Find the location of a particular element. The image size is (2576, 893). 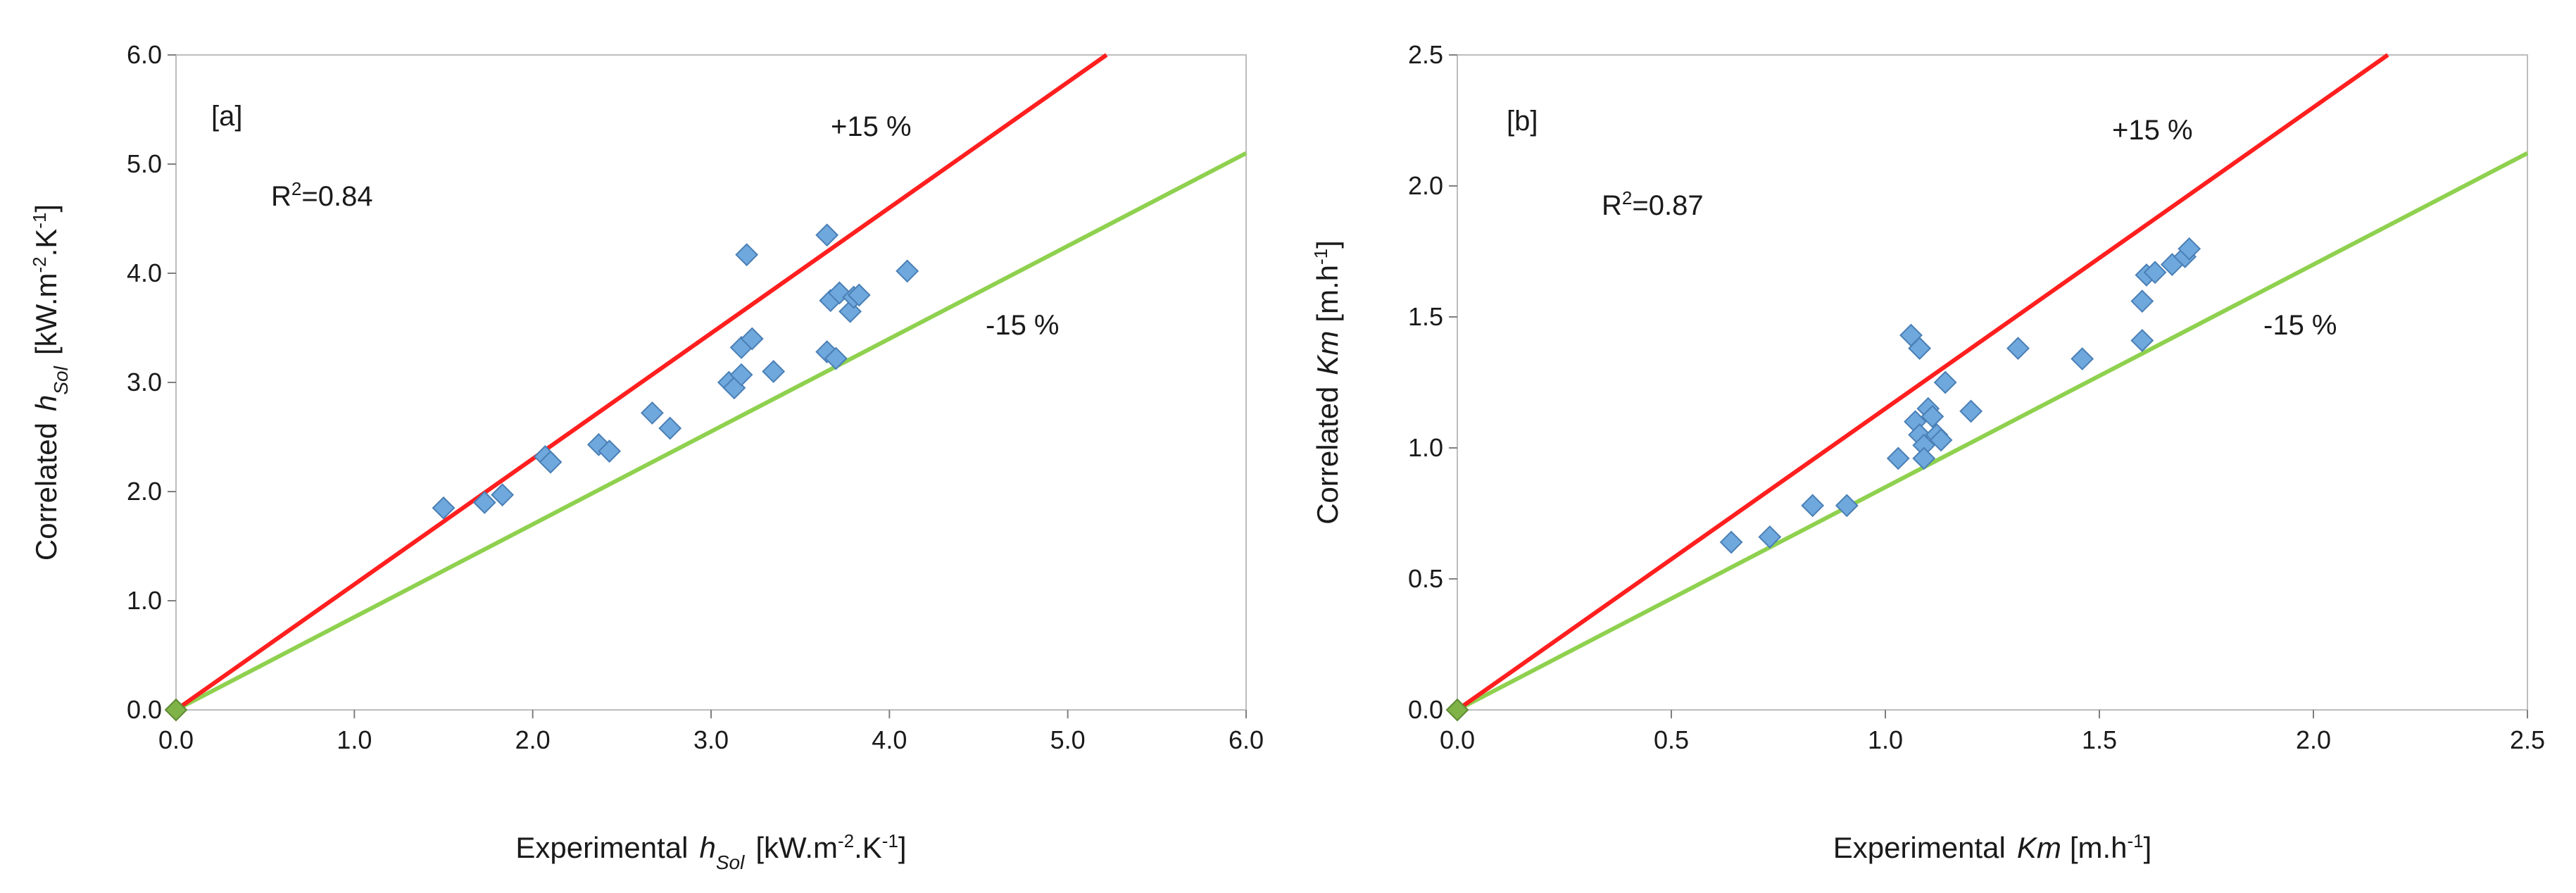

panel-a-xlabel-units-exp2: -1 is located at coordinates (890, 840).